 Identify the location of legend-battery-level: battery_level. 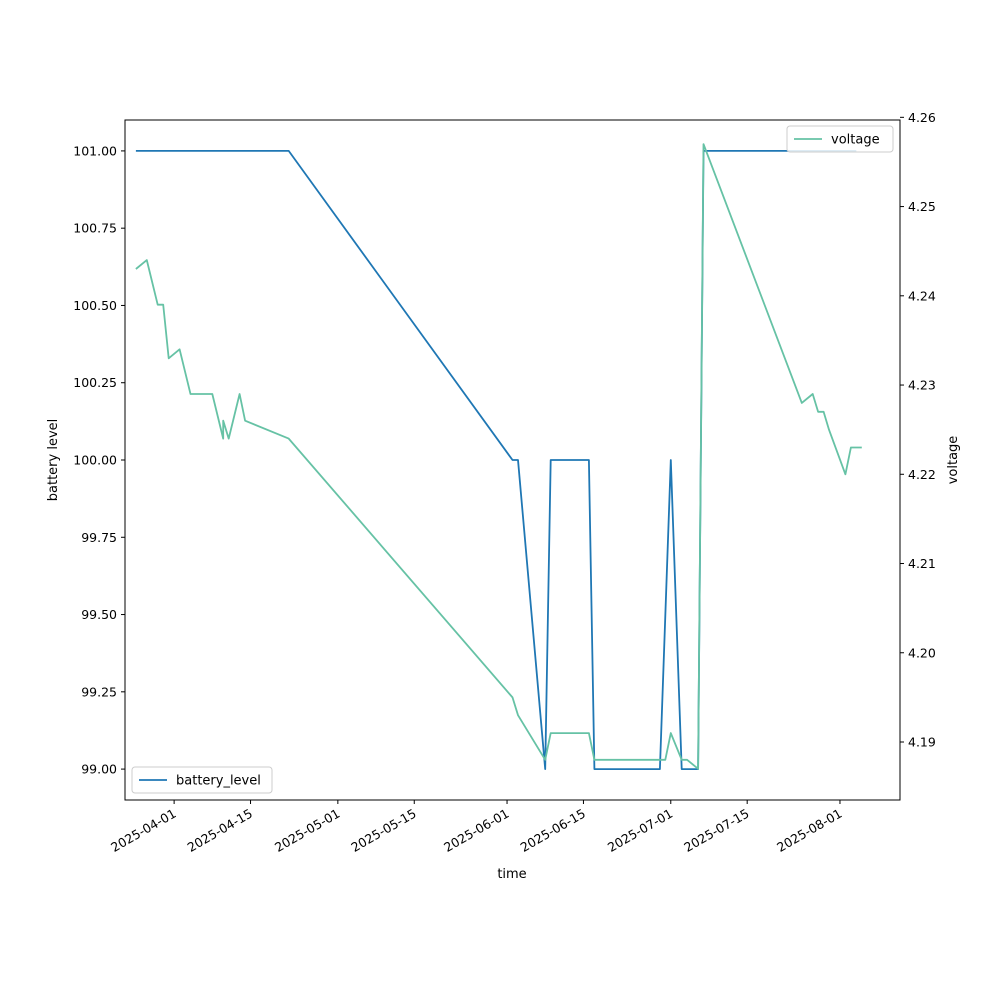
(202, 780).